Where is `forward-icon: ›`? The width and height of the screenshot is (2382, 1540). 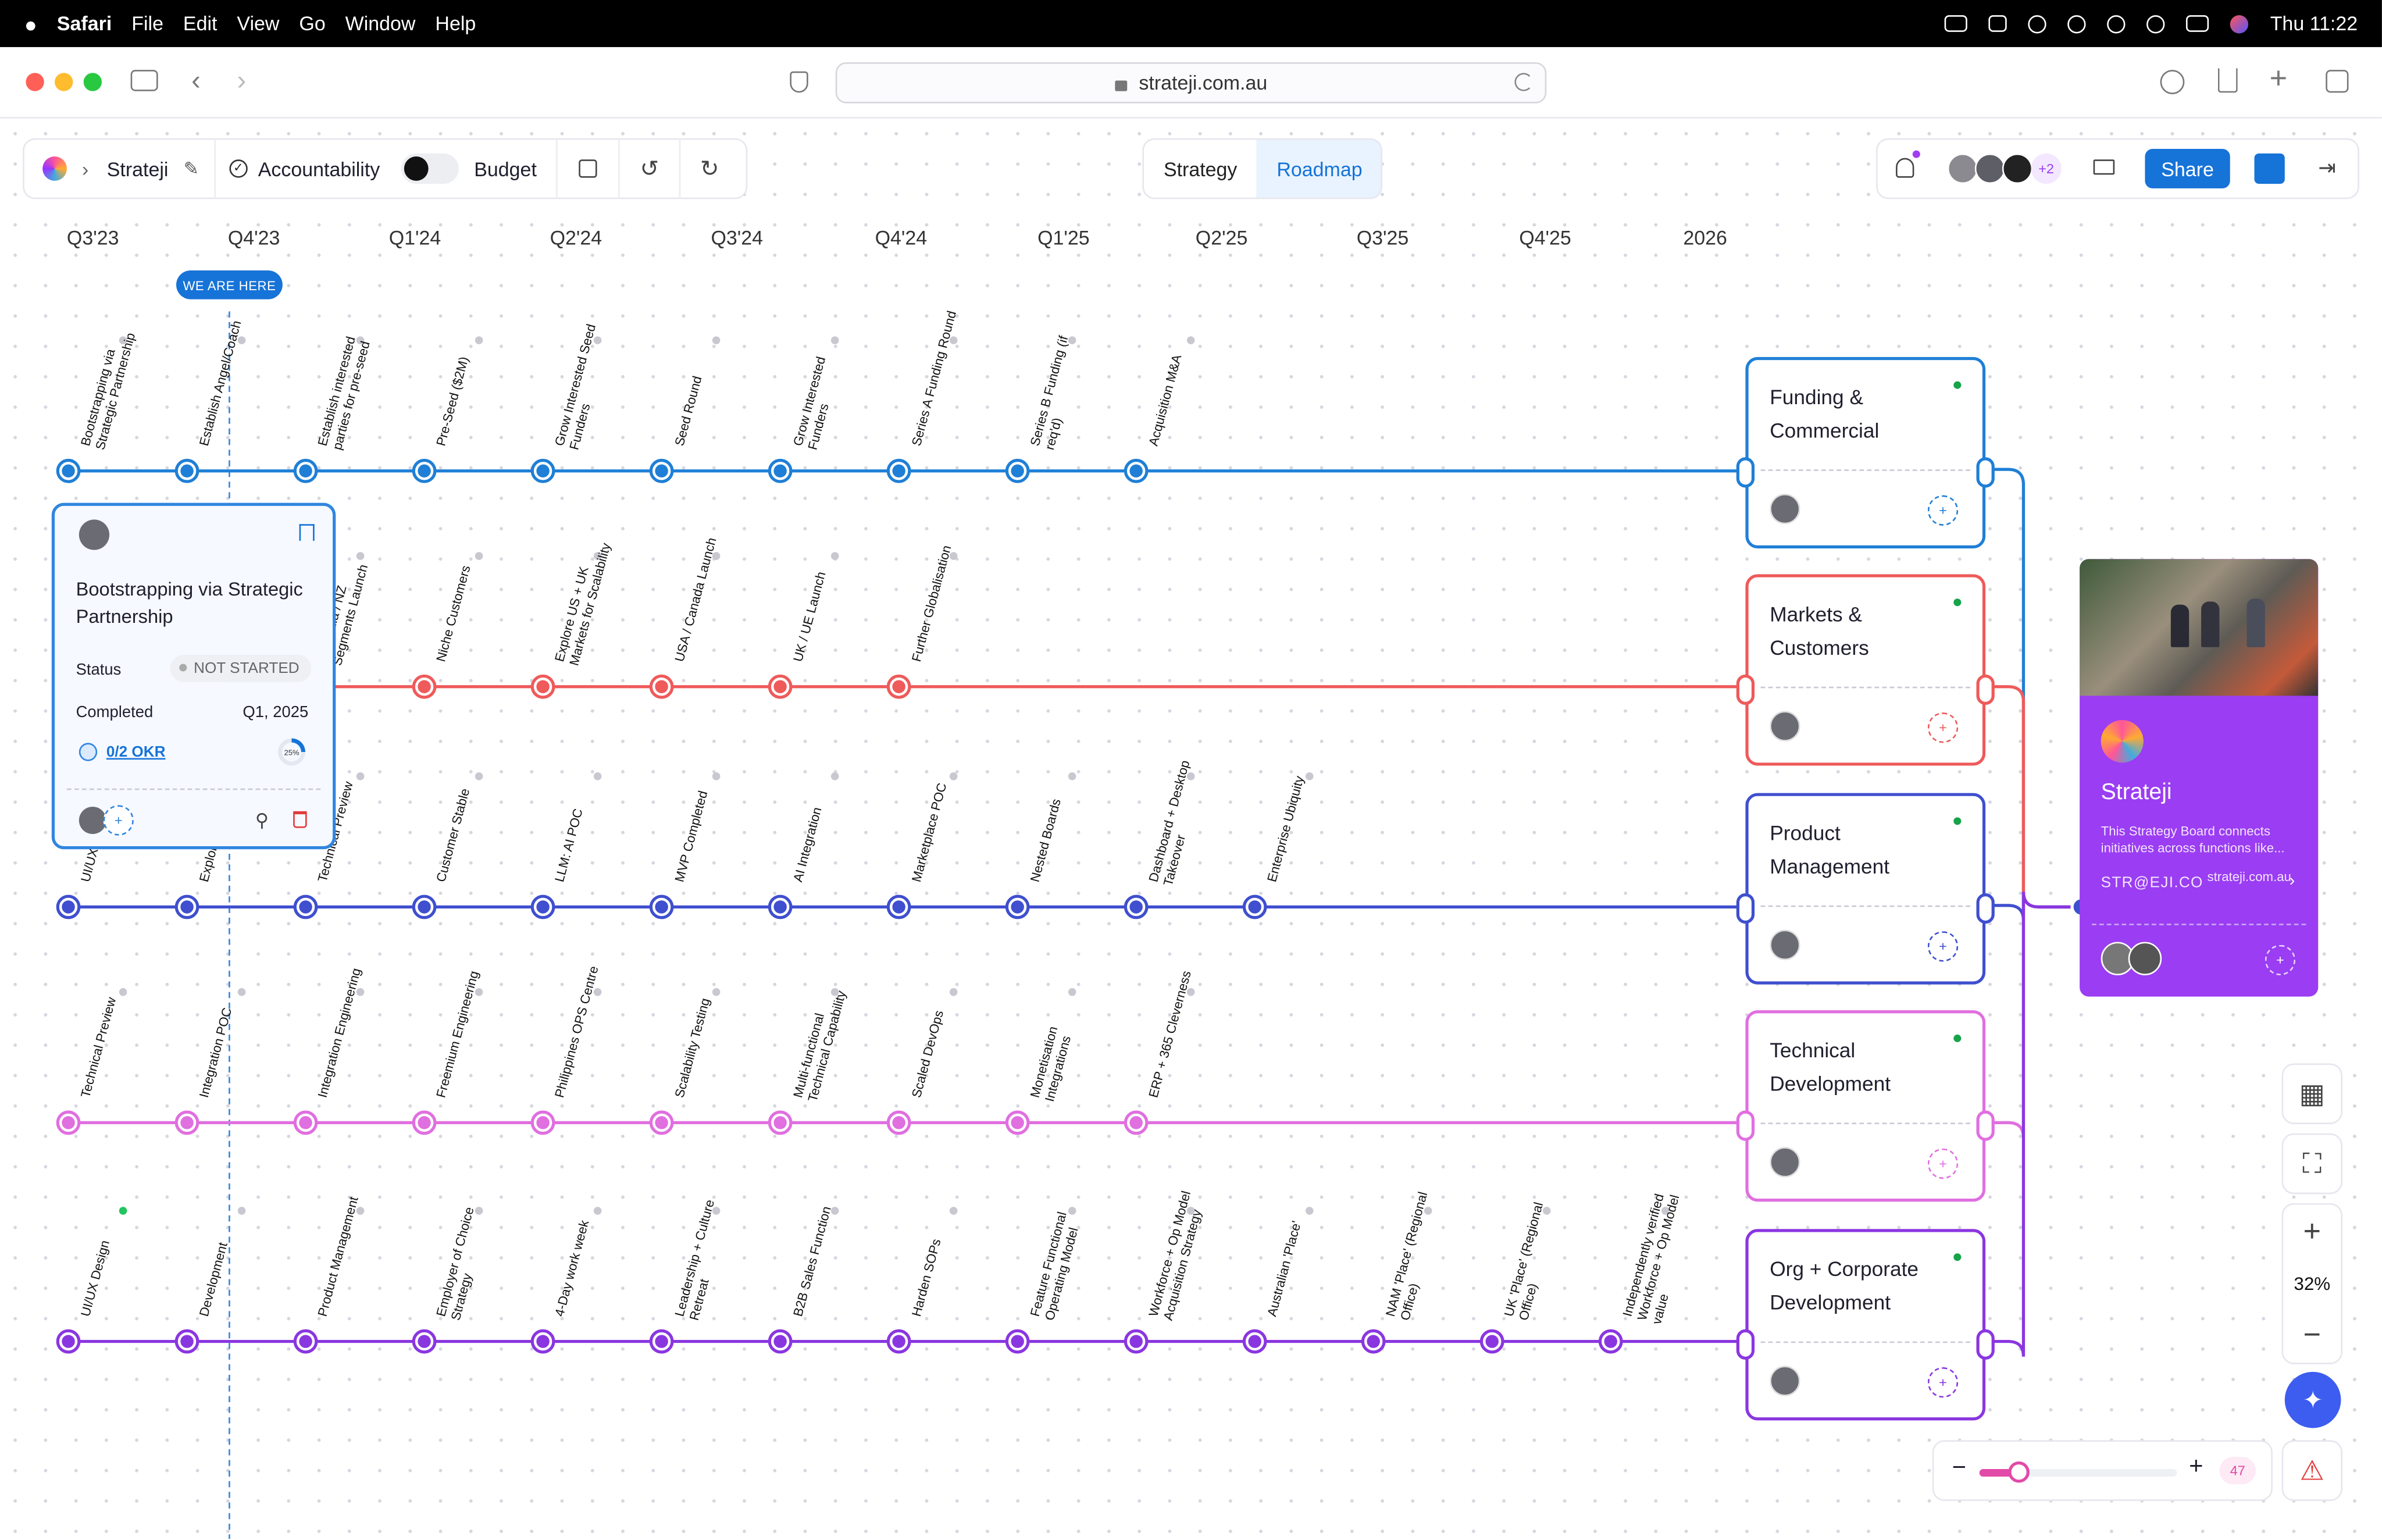 forward-icon: › is located at coordinates (242, 80).